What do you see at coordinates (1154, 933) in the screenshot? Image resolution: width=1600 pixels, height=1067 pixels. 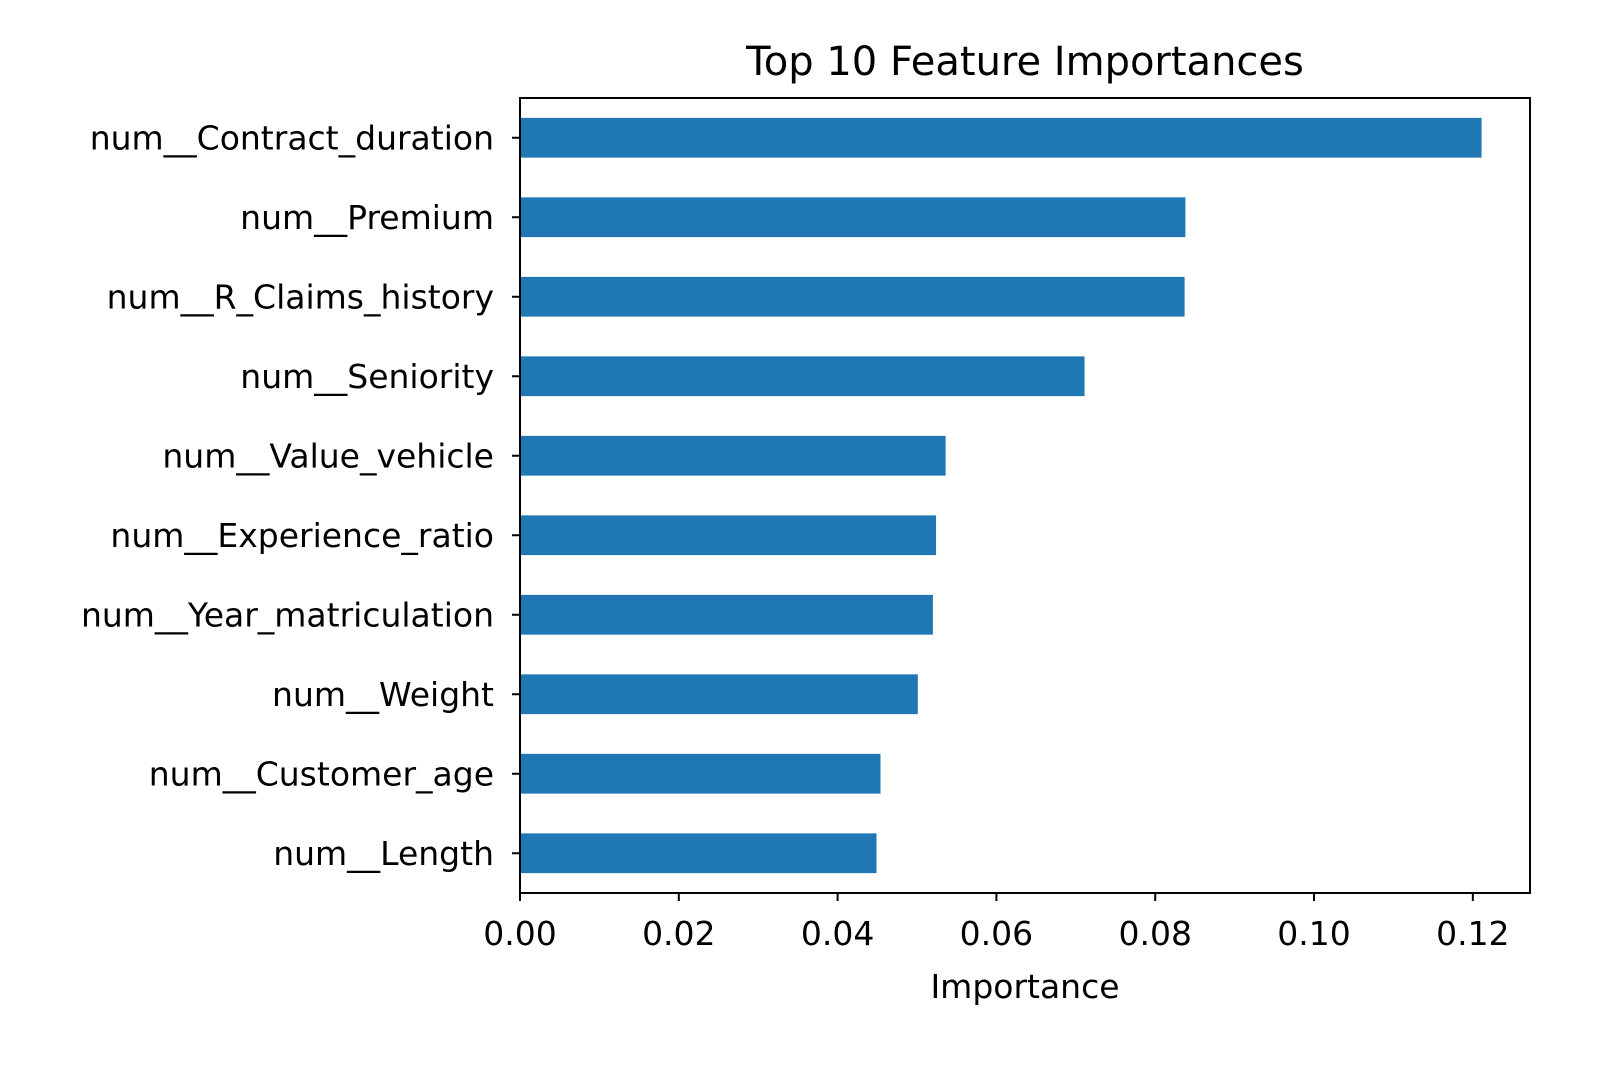 I see `x-tick-label: 0.08` at bounding box center [1154, 933].